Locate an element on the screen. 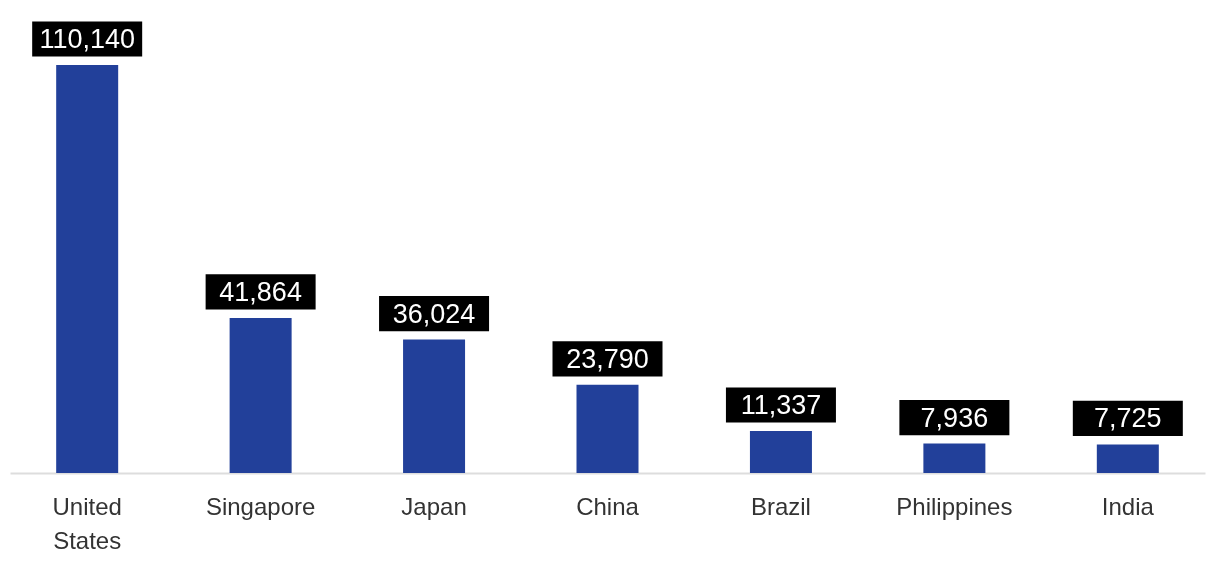 Image resolution: width=1215 pixels, height=565 pixels. x-tick-label: China is located at coordinates (608, 506).